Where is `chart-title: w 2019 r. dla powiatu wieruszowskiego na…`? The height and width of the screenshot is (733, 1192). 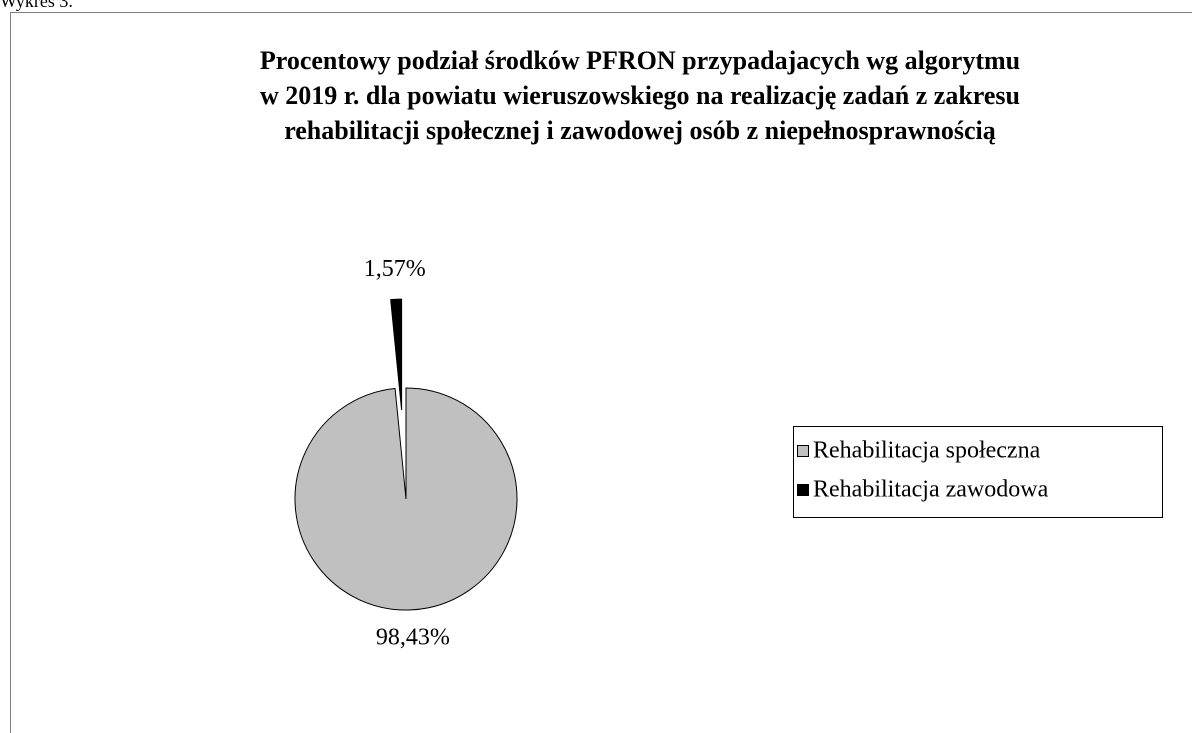
chart-title: w 2019 r. dla powiatu wieruszowskiego na… is located at coordinates (640, 95).